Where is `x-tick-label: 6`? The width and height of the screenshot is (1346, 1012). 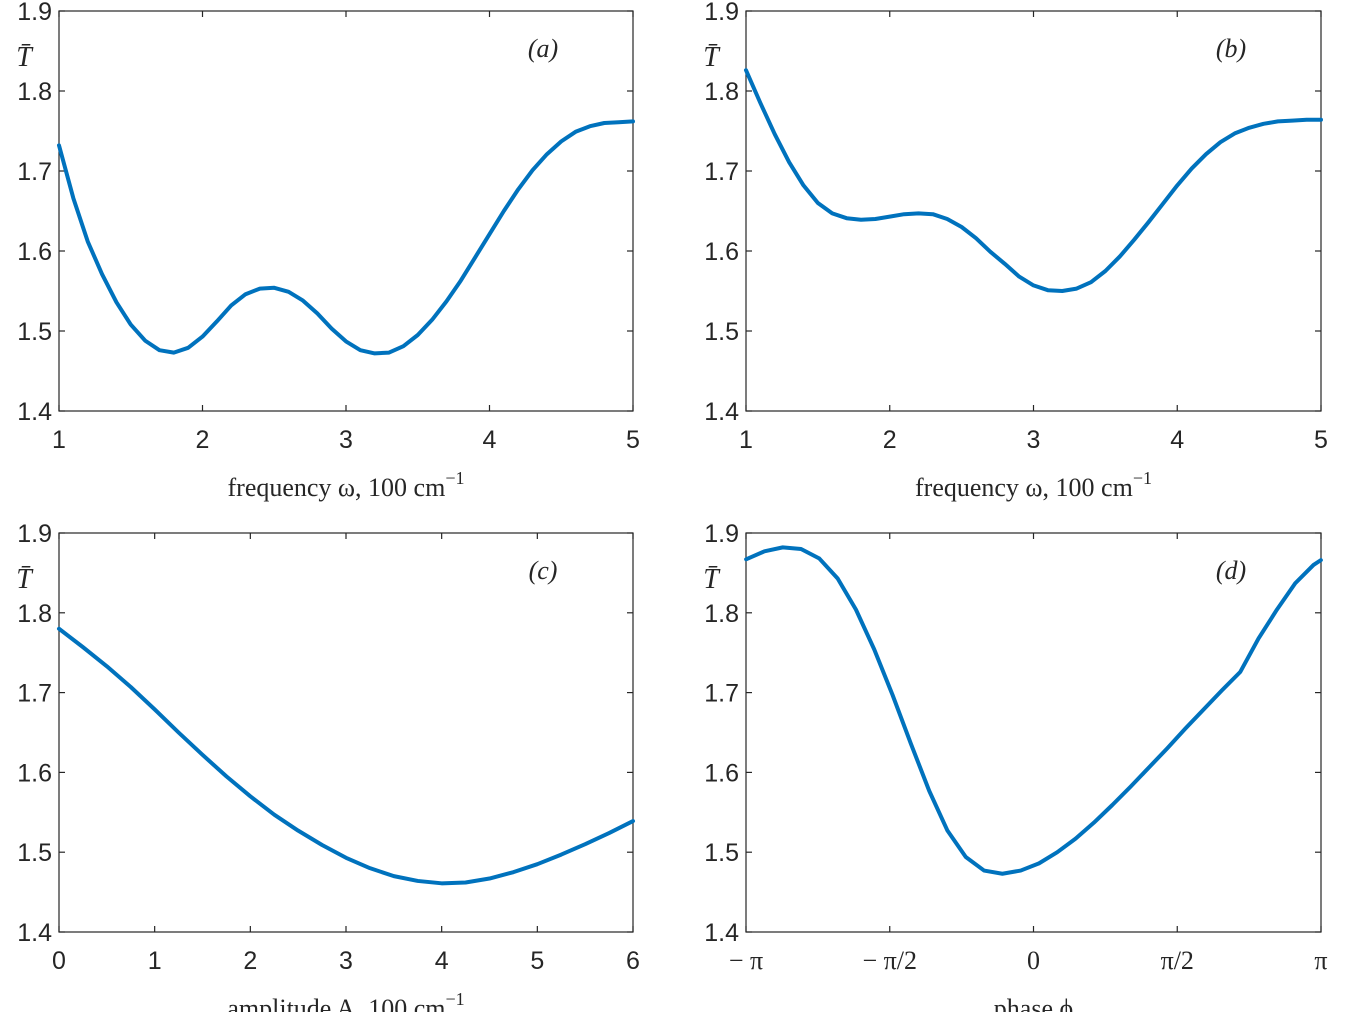 x-tick-label: 6 is located at coordinates (633, 961).